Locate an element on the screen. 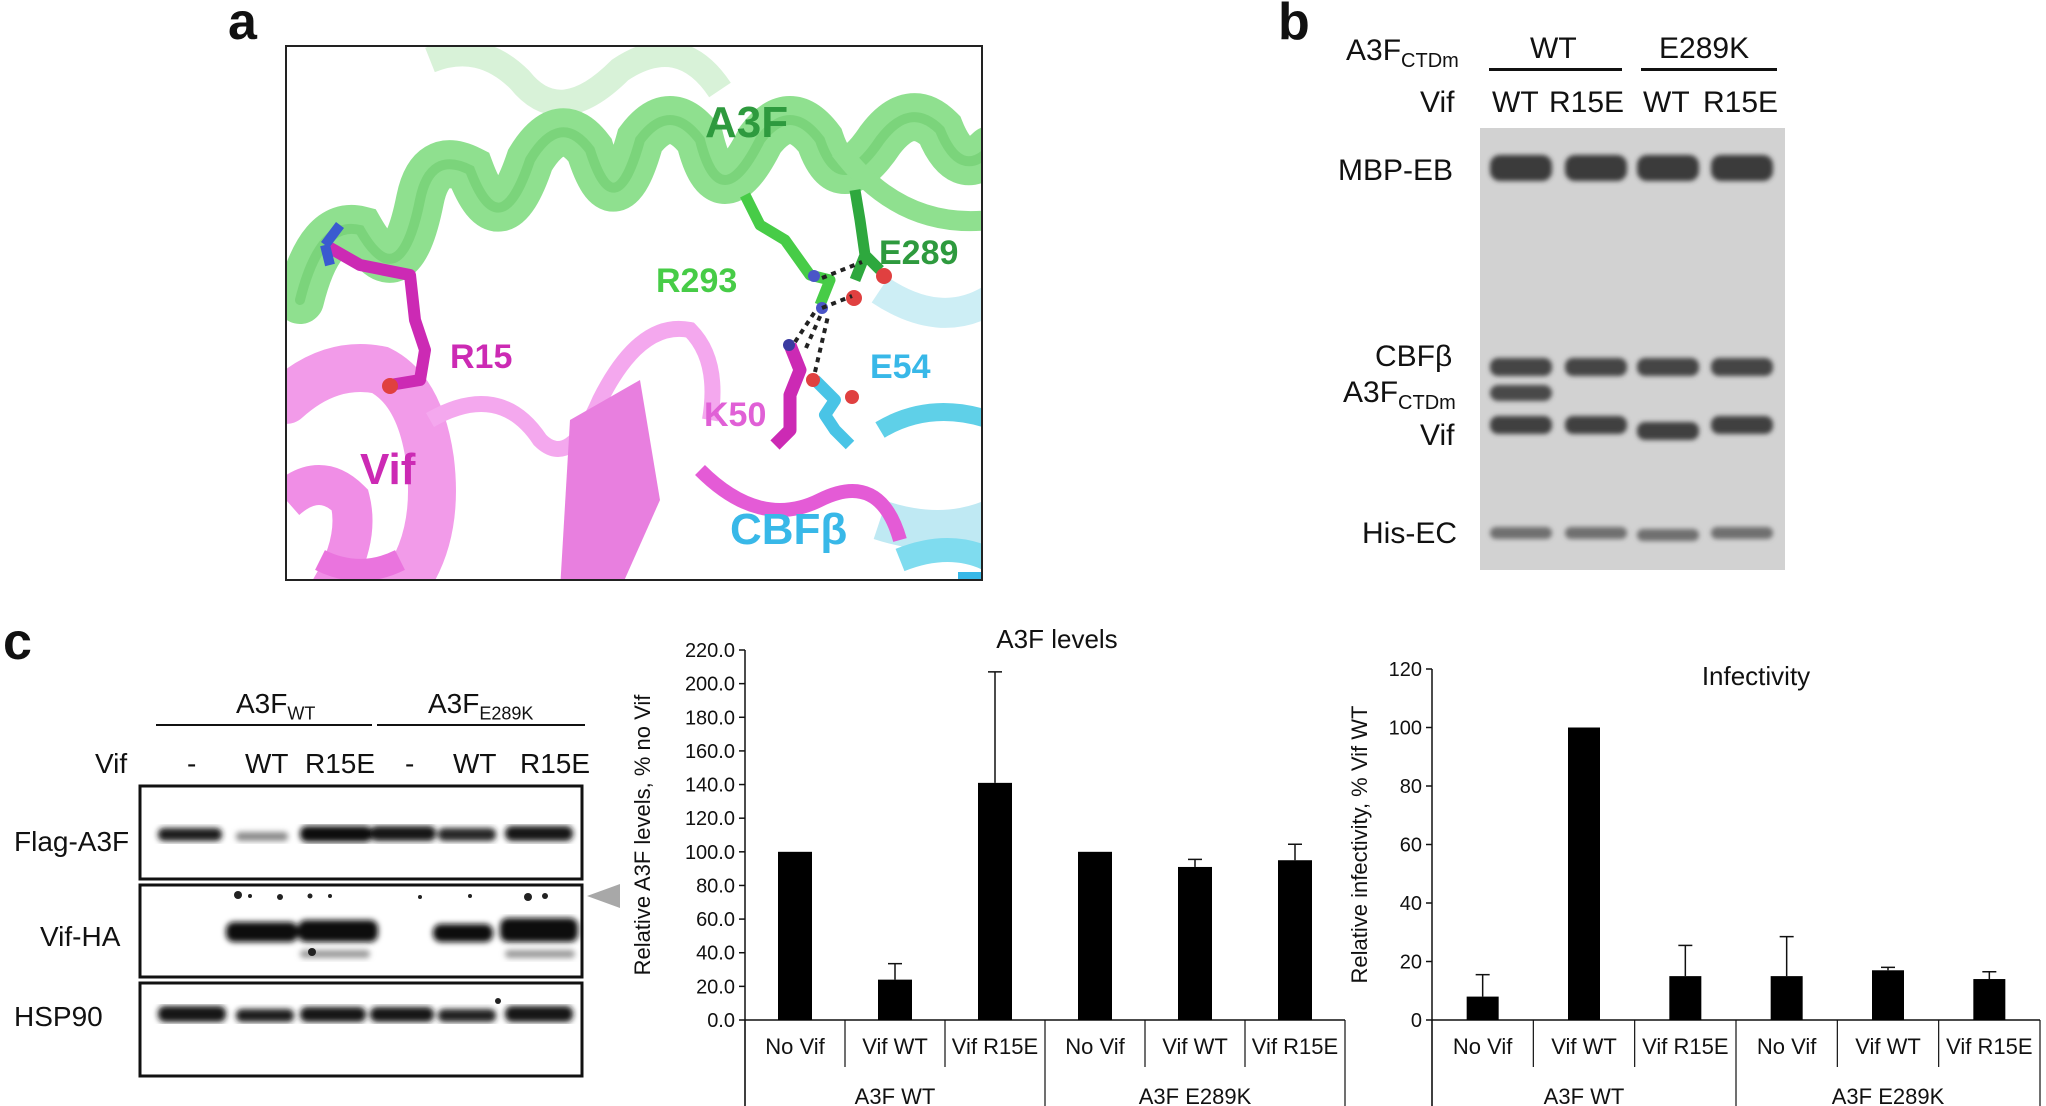  c-group-wt: A3FWT is located at coordinates (275, 706).